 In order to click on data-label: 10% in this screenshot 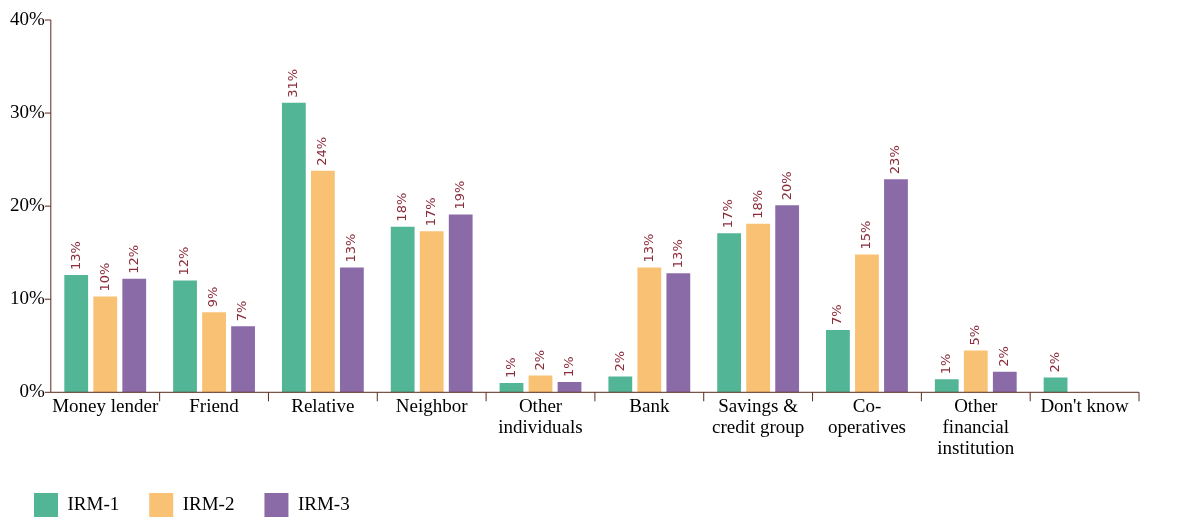, I will do `click(104, 277)`.